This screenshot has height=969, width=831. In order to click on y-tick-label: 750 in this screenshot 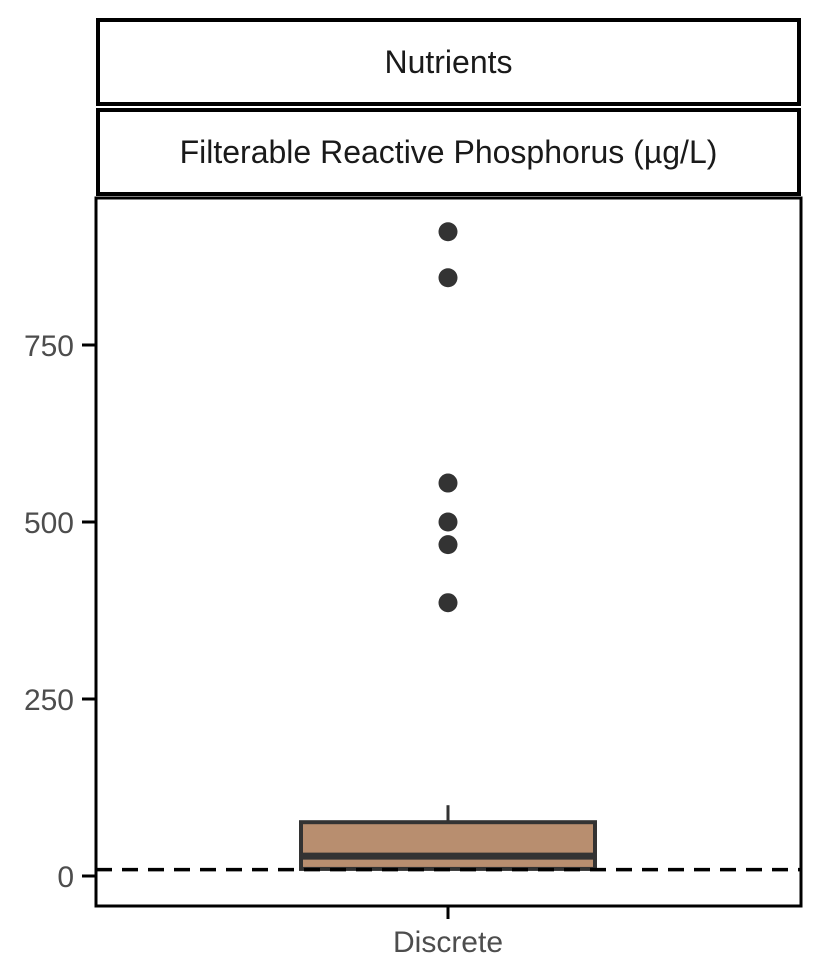, I will do `click(49, 346)`.